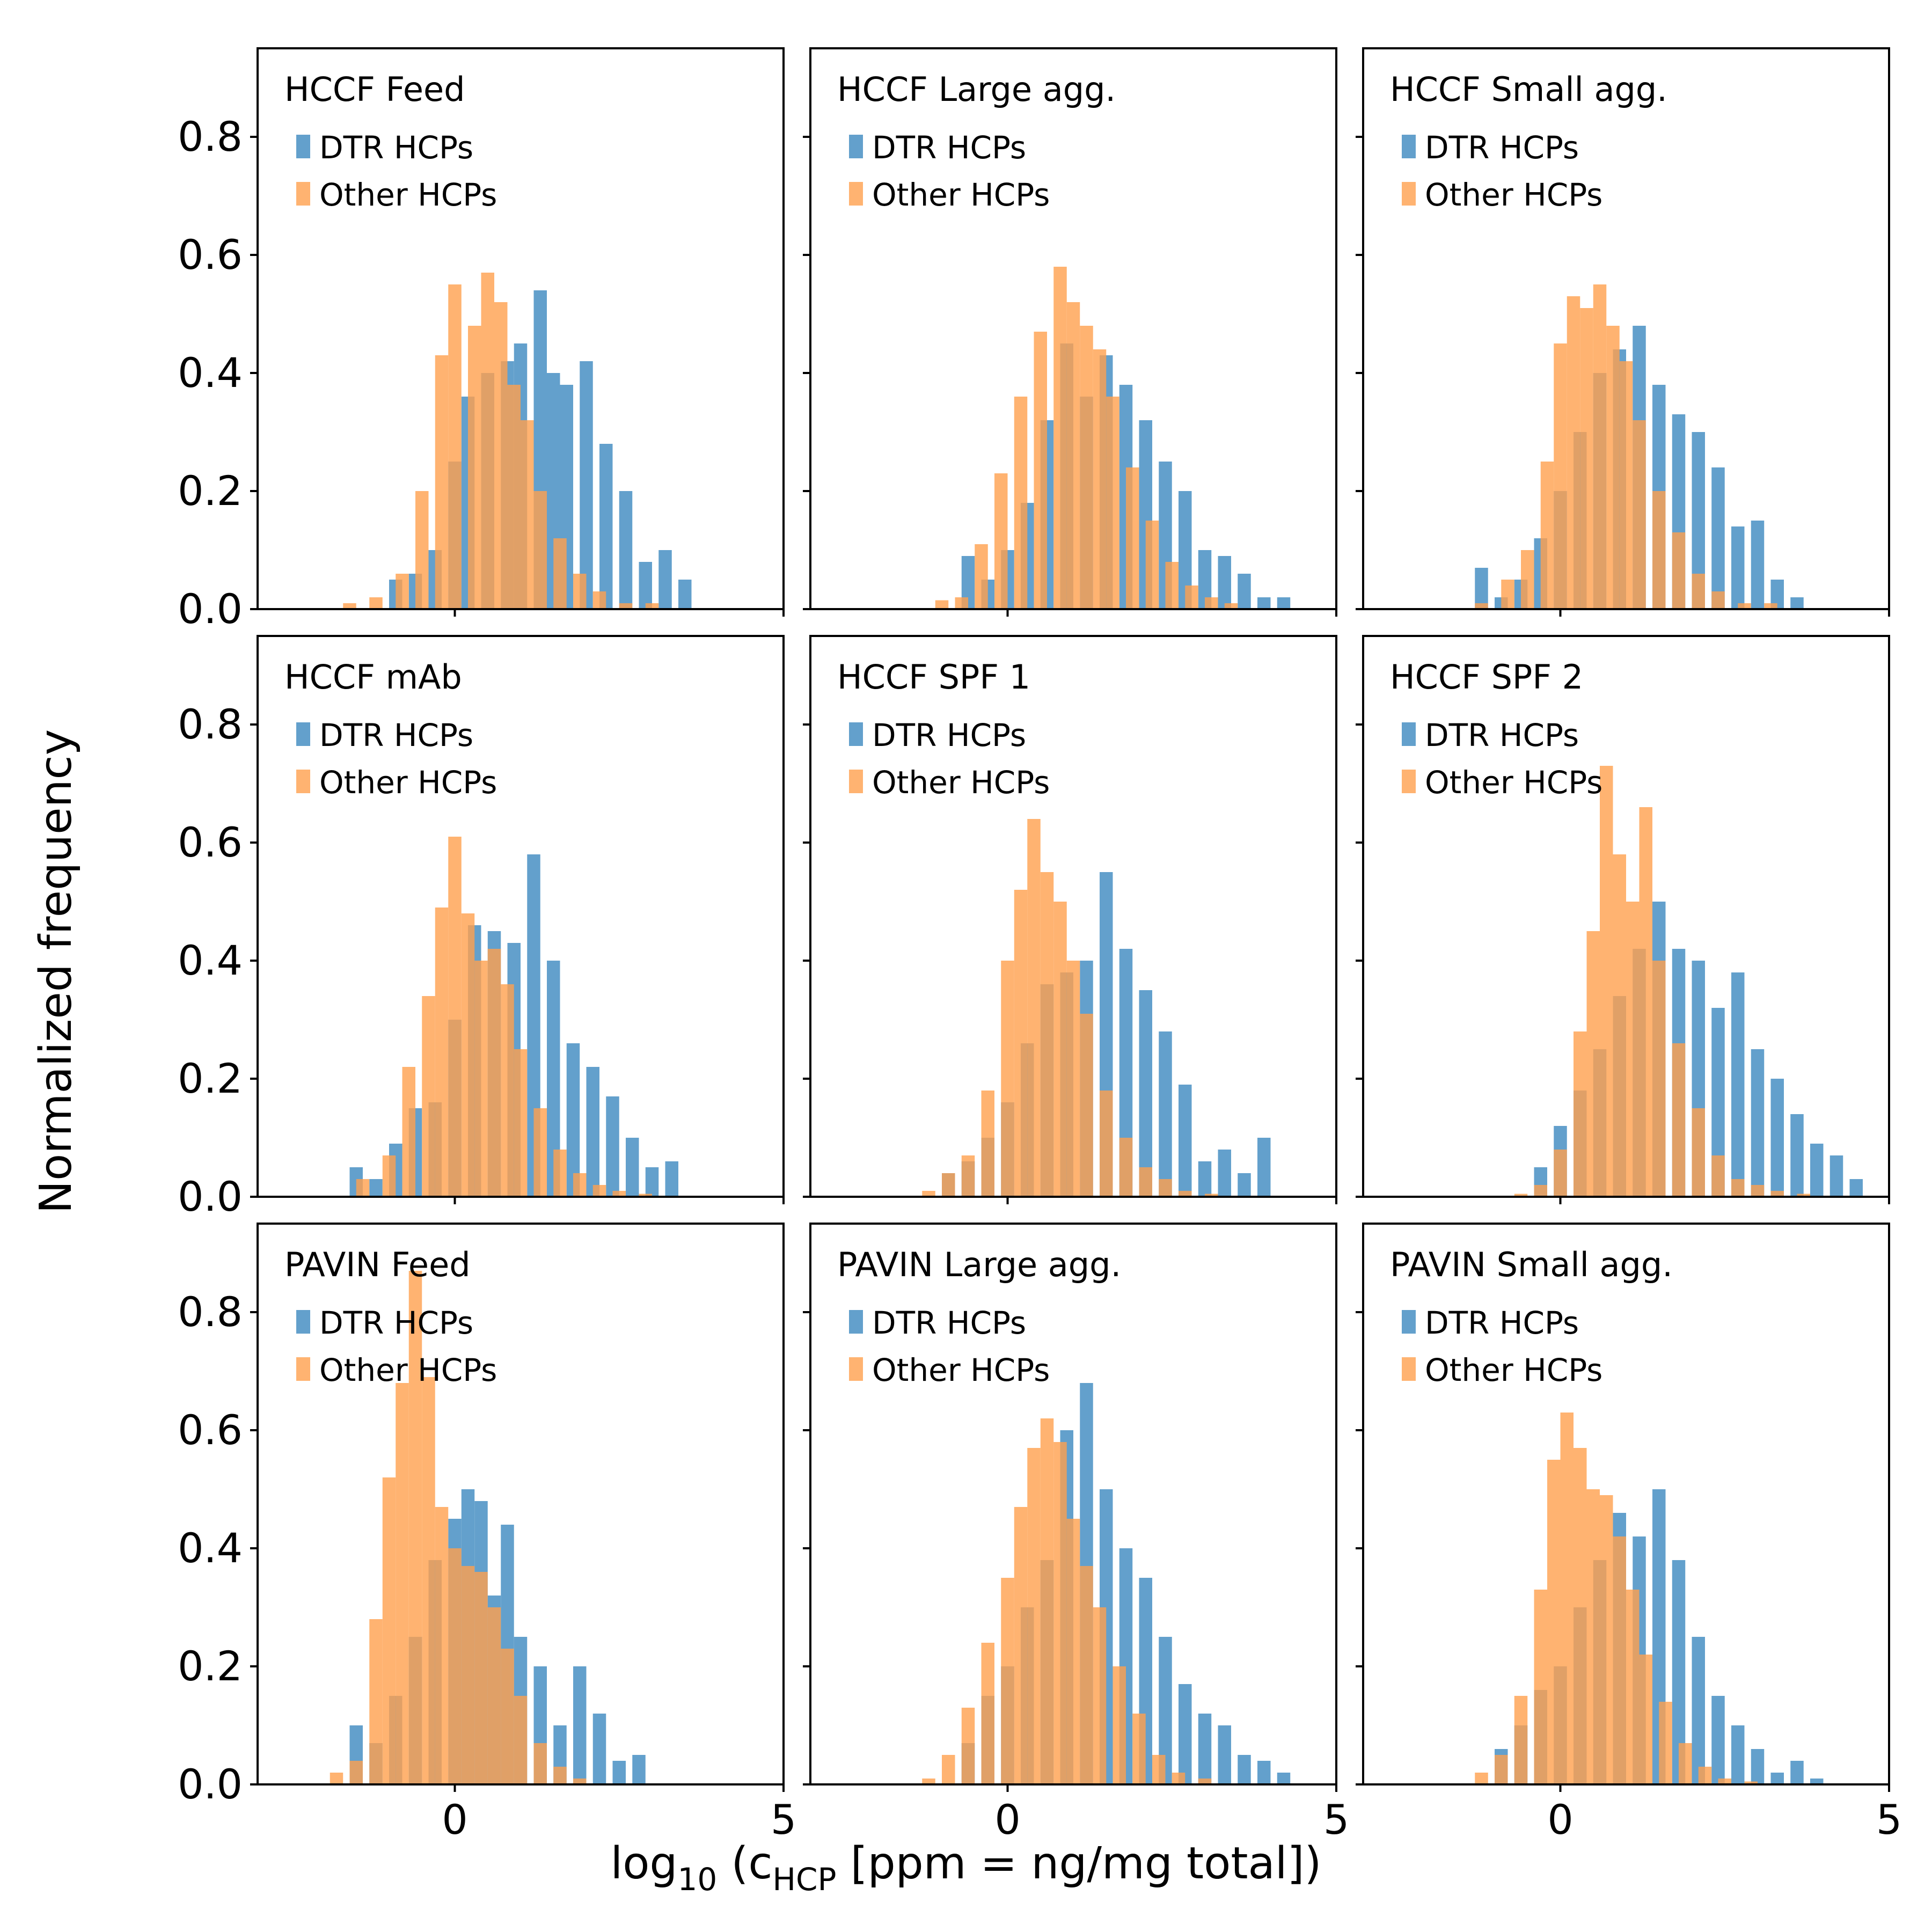  I want to click on y-tick-label: 0.2, so click(210, 1078).